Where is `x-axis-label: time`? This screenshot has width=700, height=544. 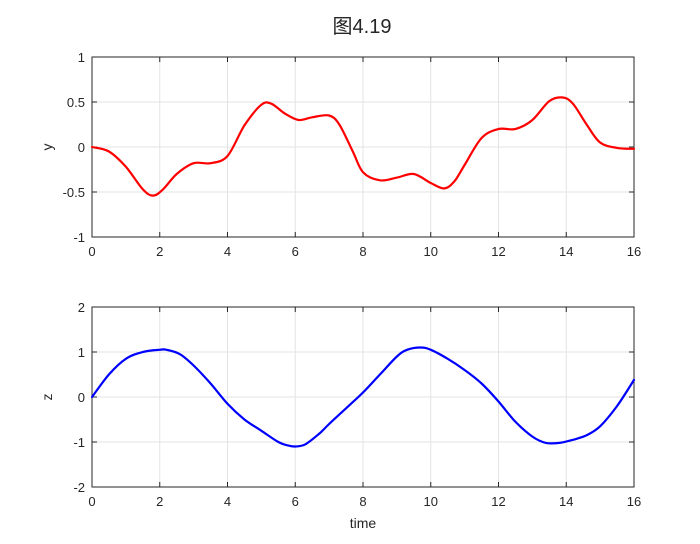
x-axis-label: time is located at coordinates (363, 523).